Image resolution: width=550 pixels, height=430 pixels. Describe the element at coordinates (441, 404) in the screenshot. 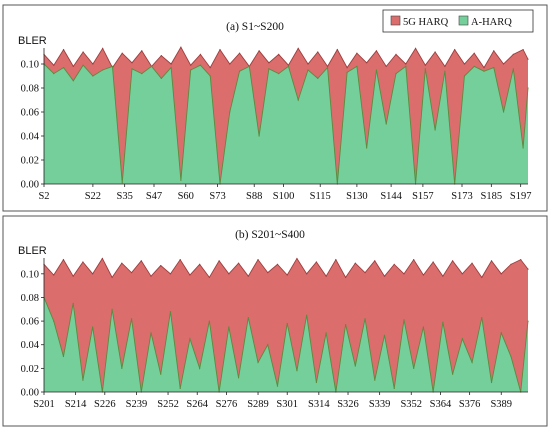

I see `x-tick-label: S364` at that location.